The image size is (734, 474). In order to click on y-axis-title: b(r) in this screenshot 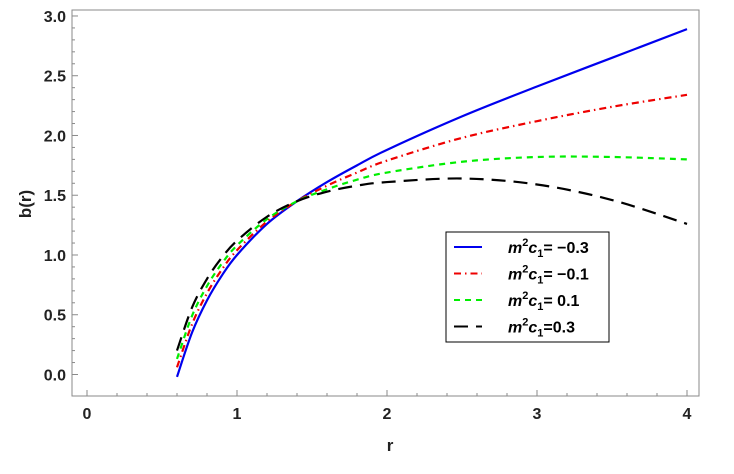, I will do `click(25, 204)`.